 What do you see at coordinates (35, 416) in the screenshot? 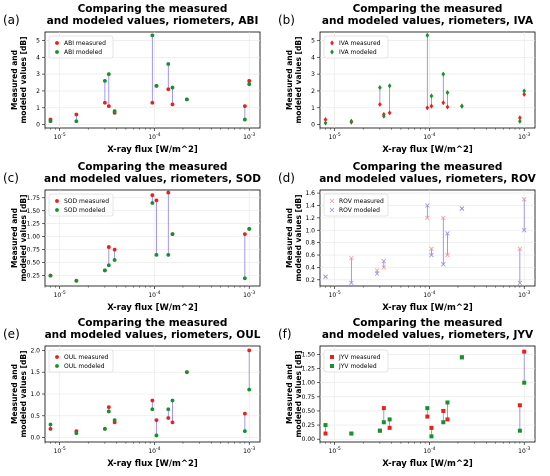
I see `y-tick-label: 0.5` at bounding box center [35, 416].